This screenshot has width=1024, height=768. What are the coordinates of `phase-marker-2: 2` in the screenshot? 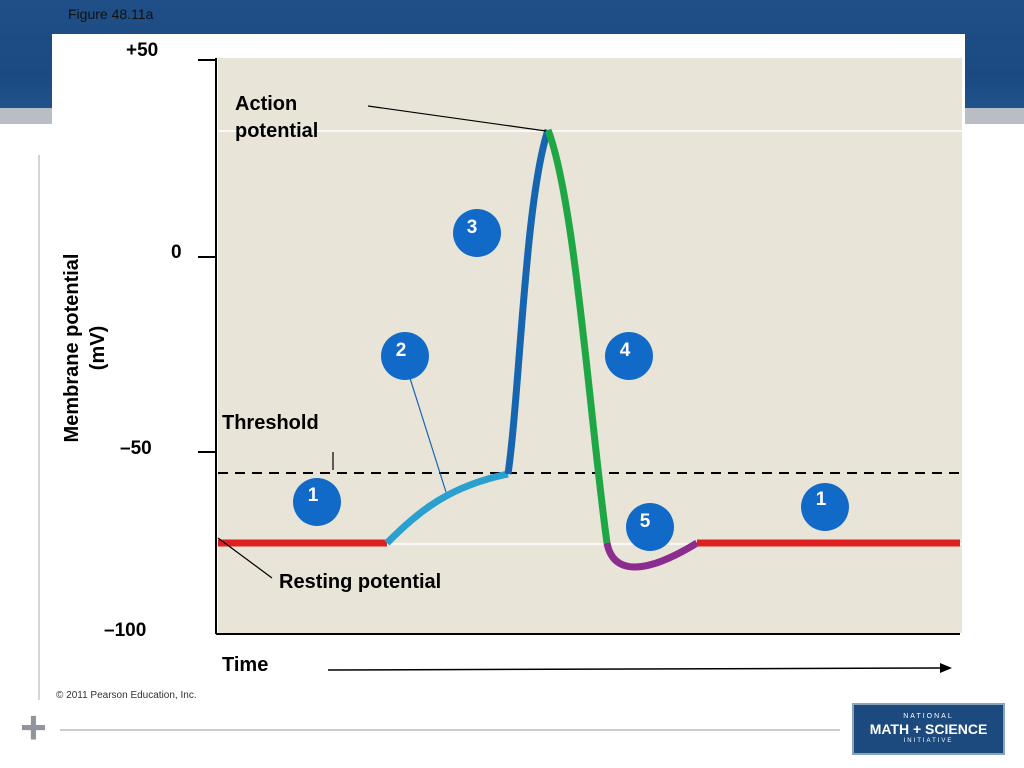 It's located at (405, 356).